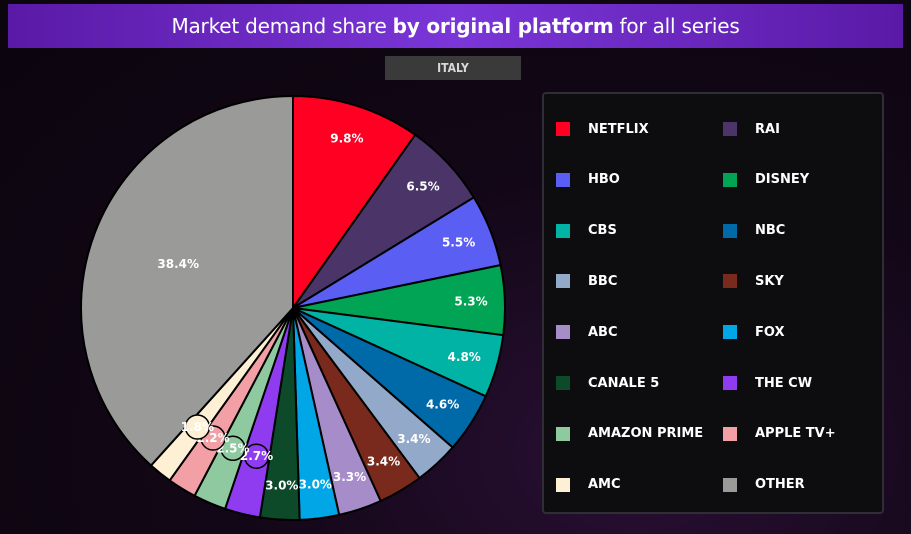 The image size is (911, 534). What do you see at coordinates (754, 231) in the screenshot?
I see `legend-item-nbc: NBC` at bounding box center [754, 231].